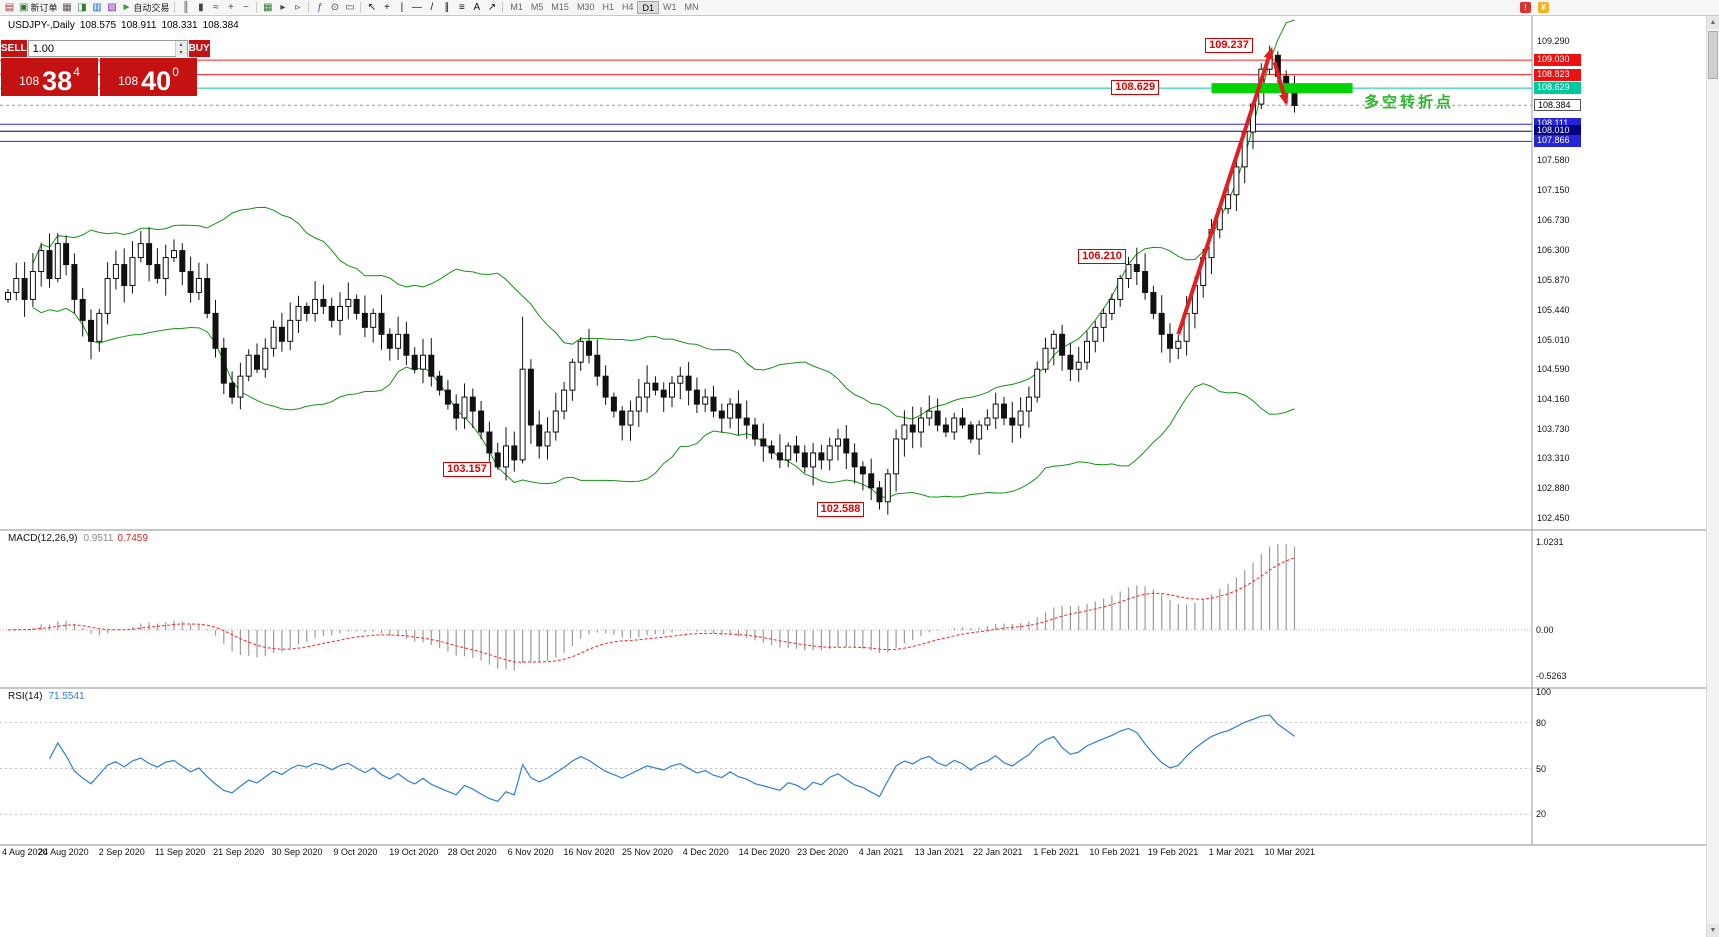  I want to click on sell-price-pips: 38, so click(57, 81).